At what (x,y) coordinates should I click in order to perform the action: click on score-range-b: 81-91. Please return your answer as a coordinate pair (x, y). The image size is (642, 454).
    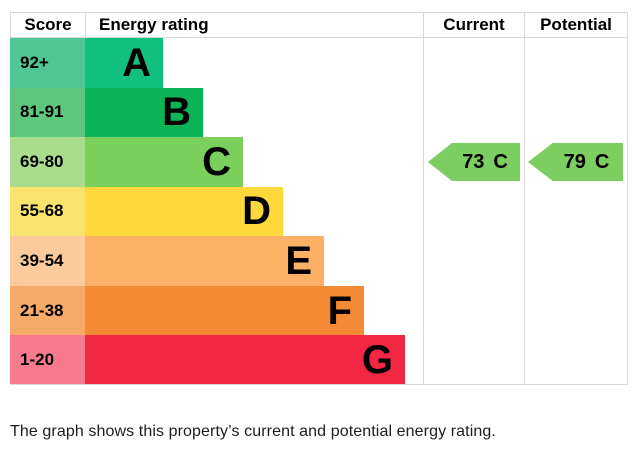
    Looking at the image, I should click on (47, 112).